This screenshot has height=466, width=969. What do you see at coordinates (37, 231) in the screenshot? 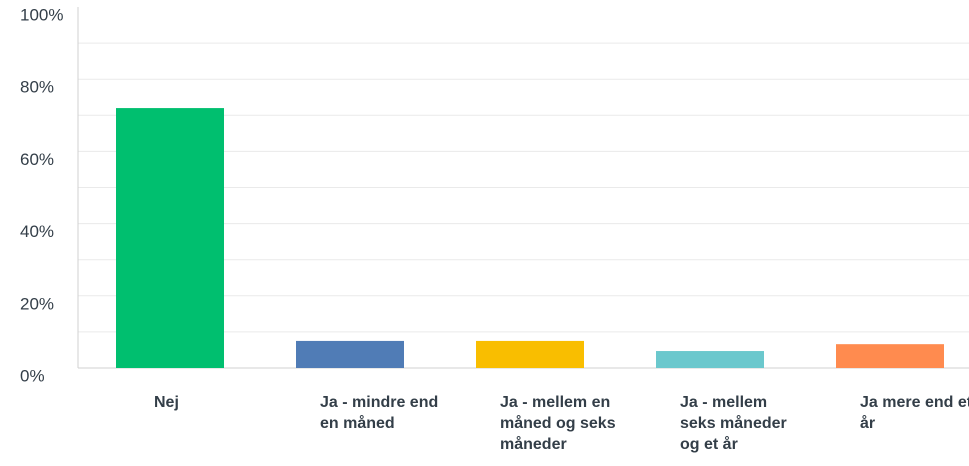
I see `y-tick-label: 40%` at bounding box center [37, 231].